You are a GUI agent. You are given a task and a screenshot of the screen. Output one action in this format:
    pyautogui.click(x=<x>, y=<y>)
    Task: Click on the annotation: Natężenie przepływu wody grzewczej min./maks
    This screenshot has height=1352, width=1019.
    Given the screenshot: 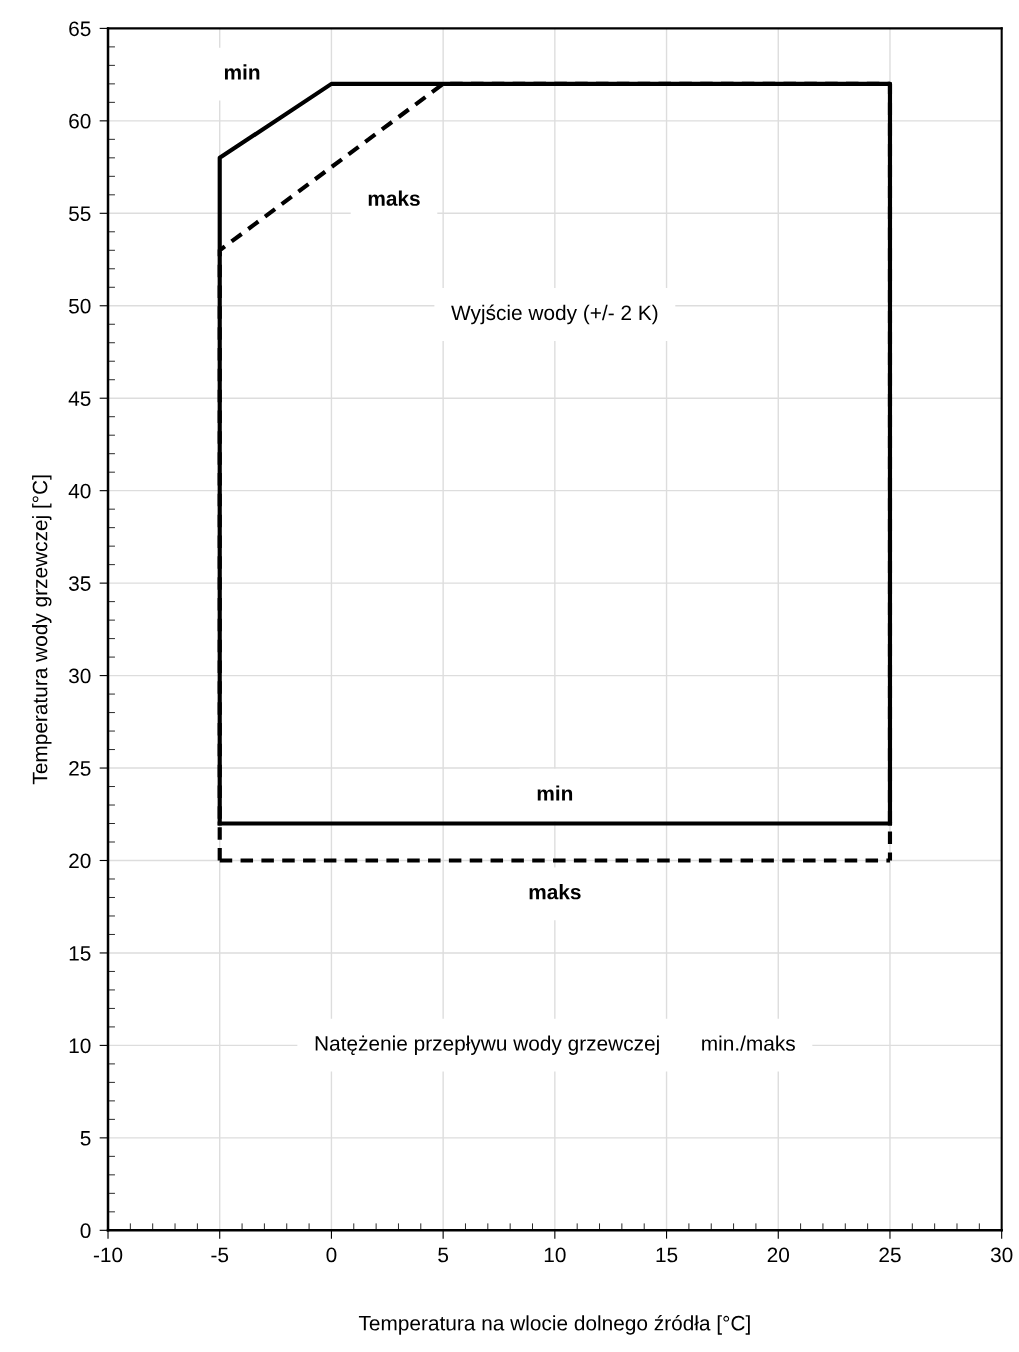 What is the action you would take?
    pyautogui.click(x=555, y=1045)
    